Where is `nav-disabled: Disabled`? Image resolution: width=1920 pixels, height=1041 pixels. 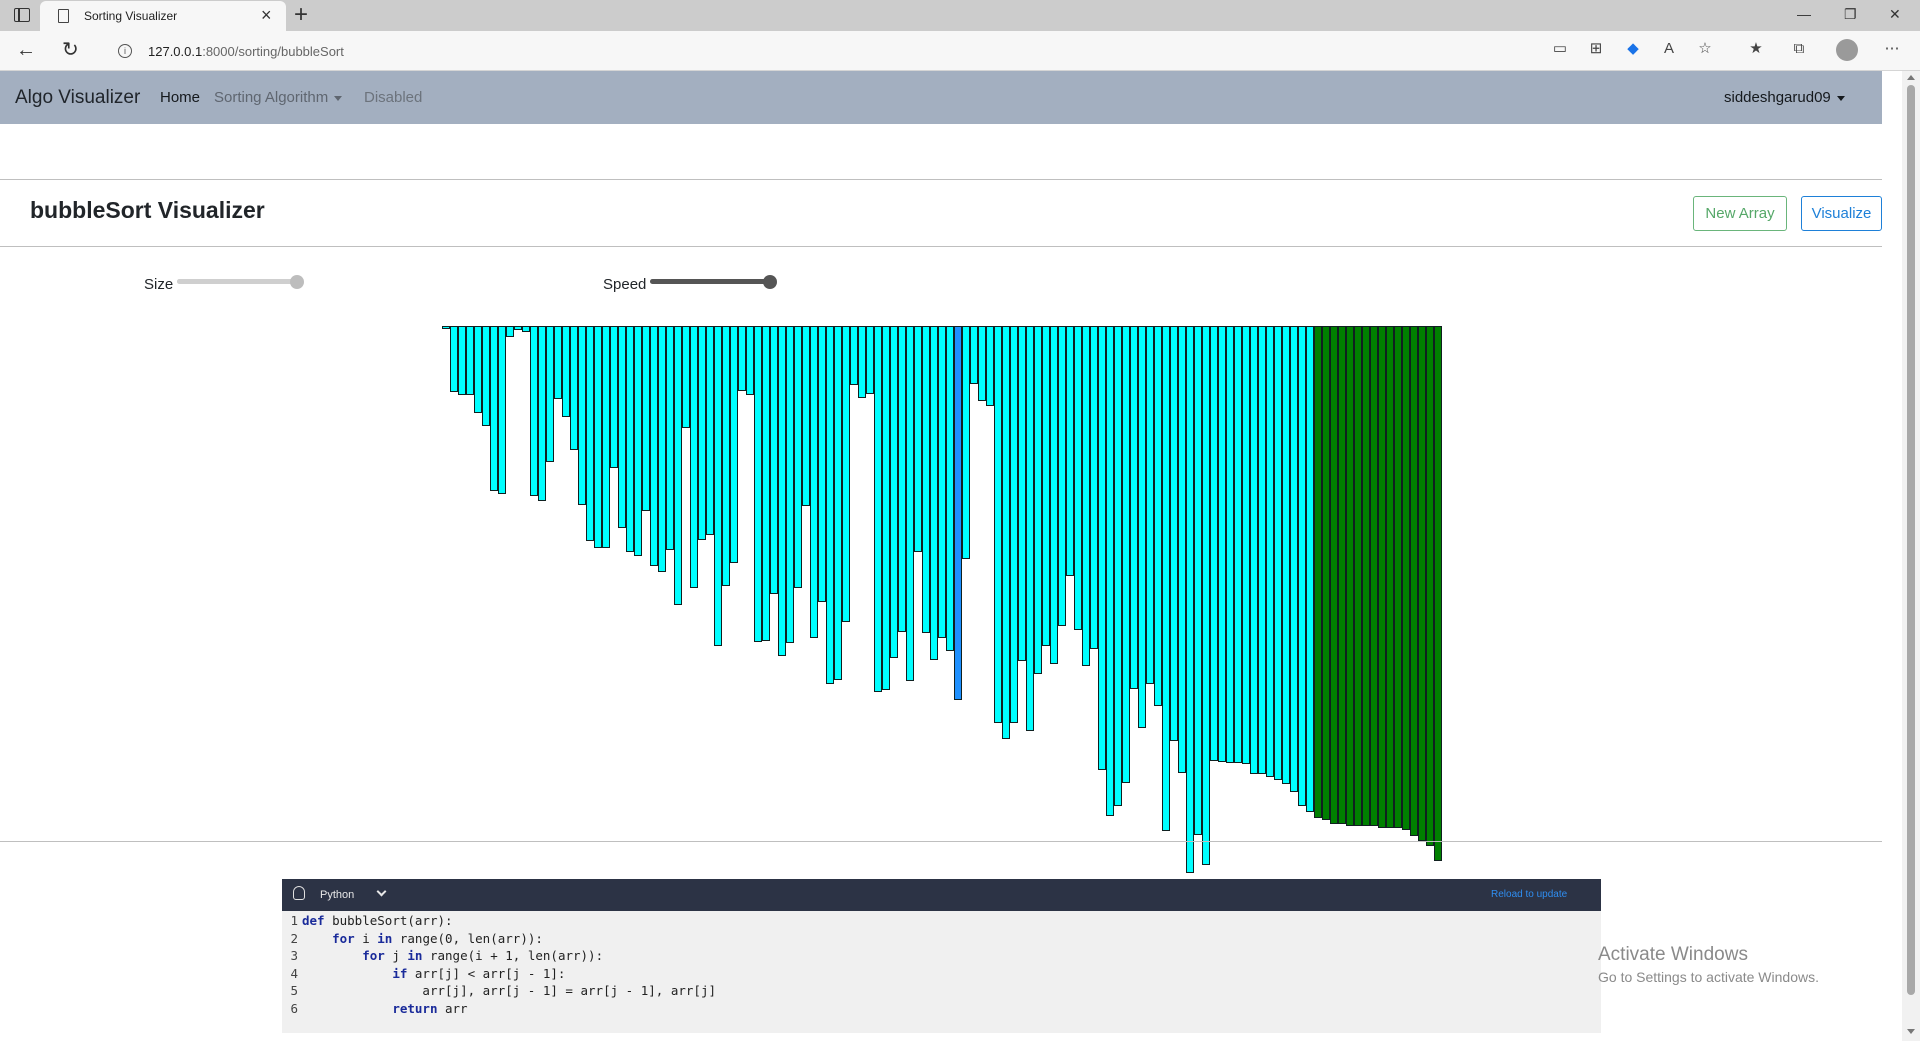 nav-disabled: Disabled is located at coordinates (393, 97).